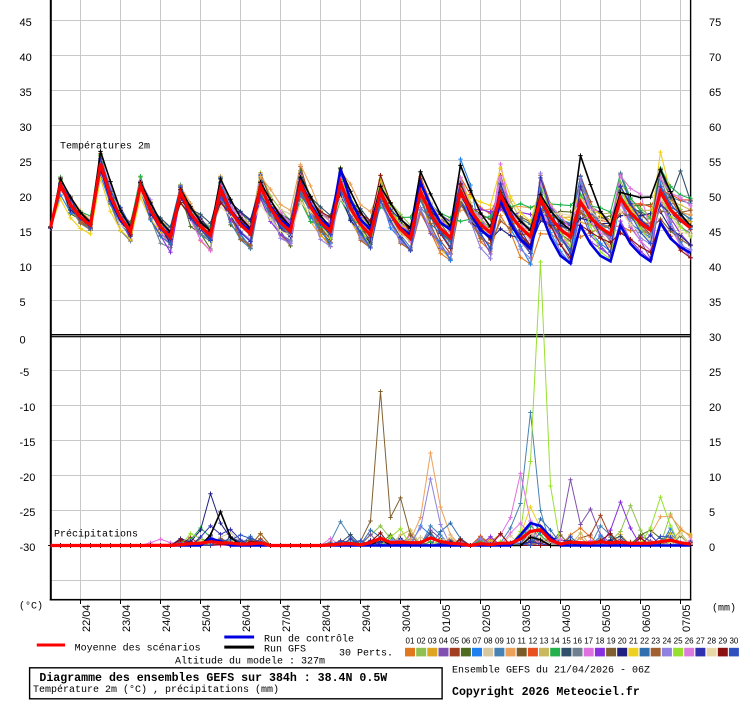 This screenshot has width=740, height=705. What do you see at coordinates (546, 692) in the screenshot?
I see `svg-text: Copyright 2026 Meteociel.fr` at bounding box center [546, 692].